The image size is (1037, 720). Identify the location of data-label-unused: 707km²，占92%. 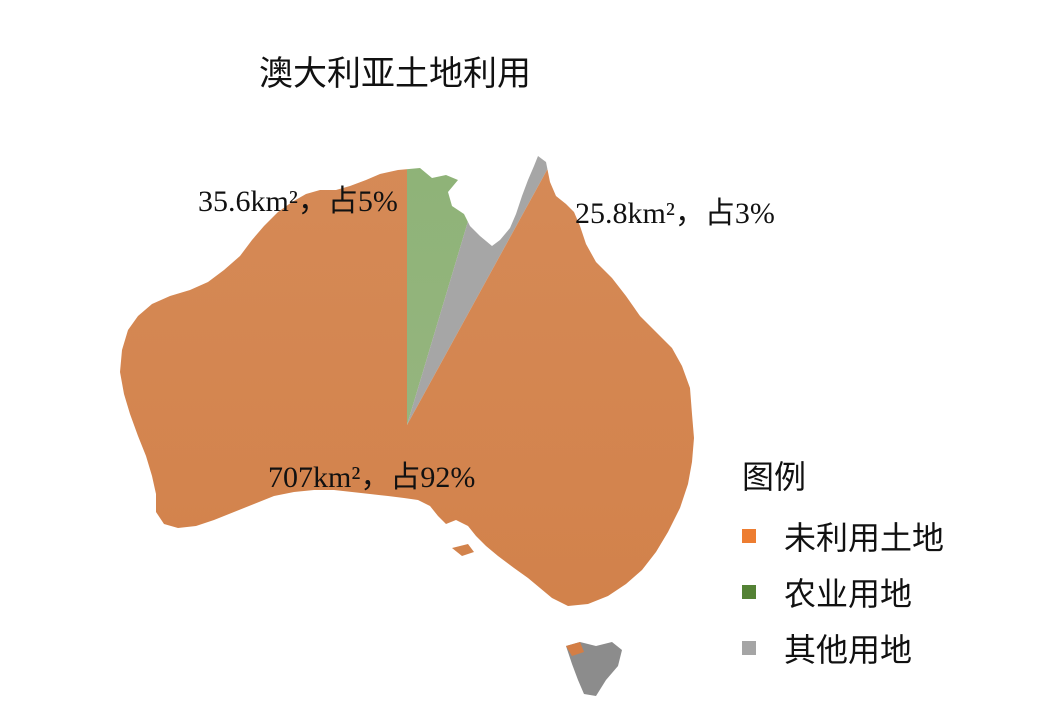
(372, 477).